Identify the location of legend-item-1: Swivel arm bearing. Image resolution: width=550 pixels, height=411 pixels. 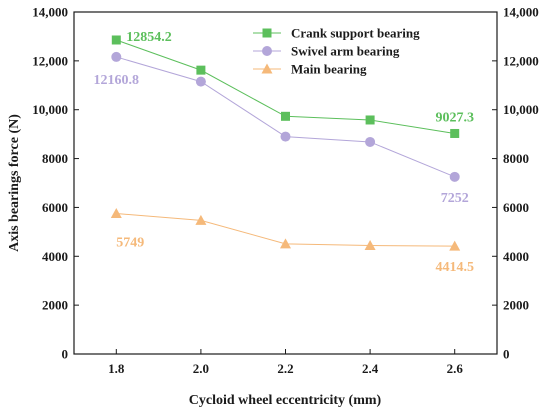
(326, 51).